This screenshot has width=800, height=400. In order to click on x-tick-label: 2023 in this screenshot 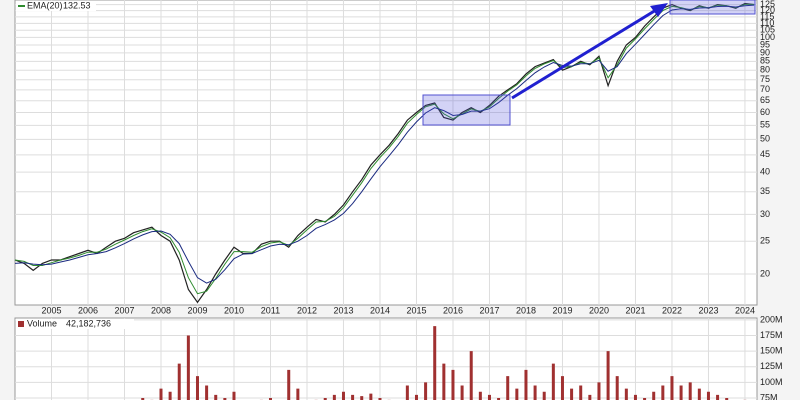, I will do `click(708, 310)`.